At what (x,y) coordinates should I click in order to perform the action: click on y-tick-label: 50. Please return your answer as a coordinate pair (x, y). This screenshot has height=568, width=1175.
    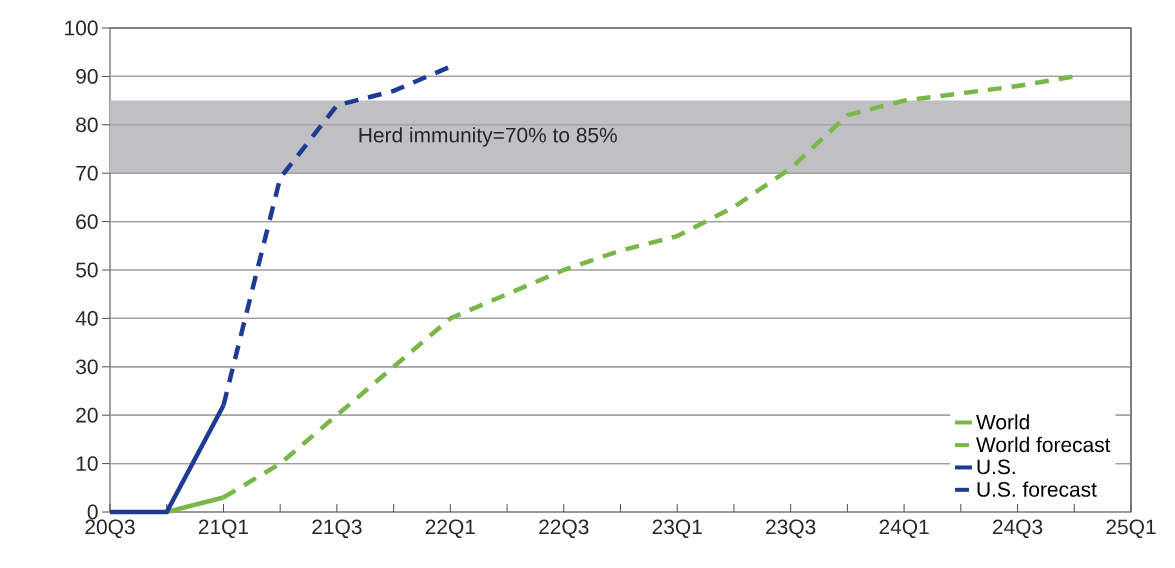
    Looking at the image, I should click on (87, 270).